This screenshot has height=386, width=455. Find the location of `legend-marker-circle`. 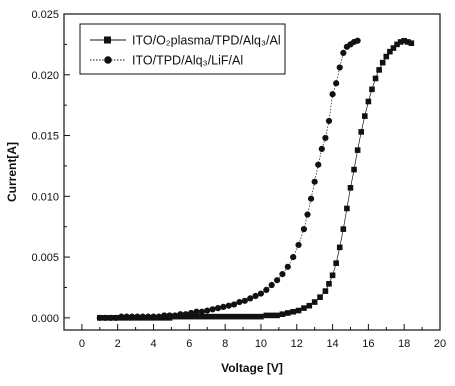

legend-marker-circle is located at coordinates (108, 60).